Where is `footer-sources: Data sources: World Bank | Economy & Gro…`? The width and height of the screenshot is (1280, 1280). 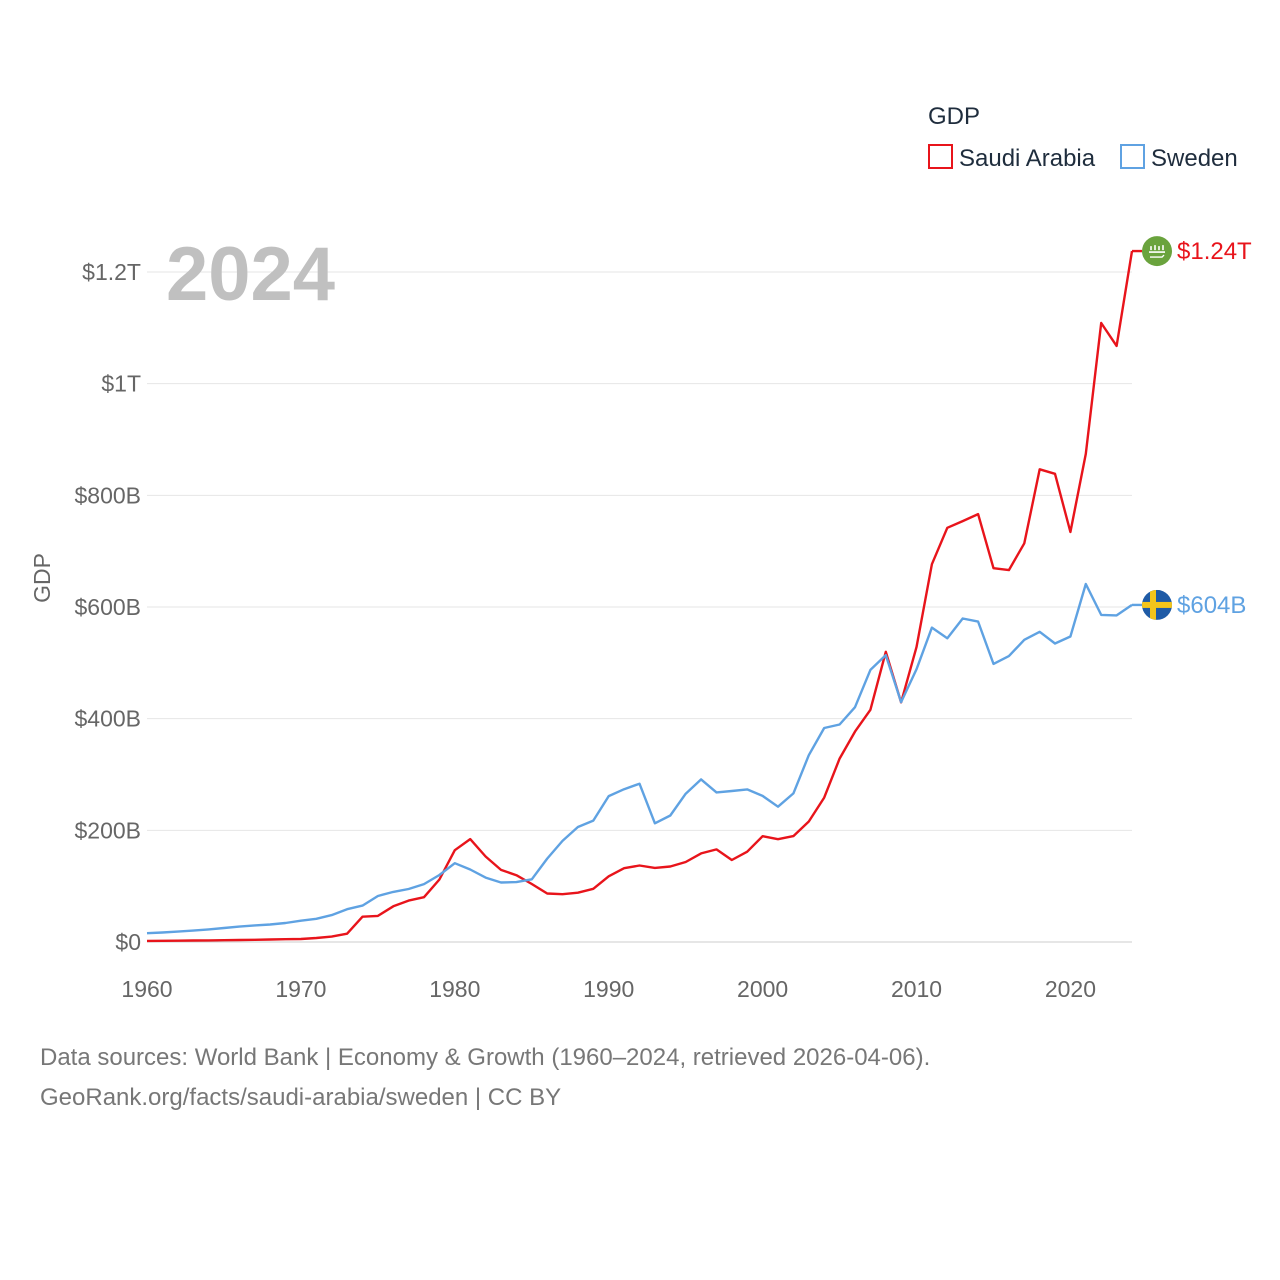 footer-sources: Data sources: World Bank | Economy & Gro… is located at coordinates (485, 1057).